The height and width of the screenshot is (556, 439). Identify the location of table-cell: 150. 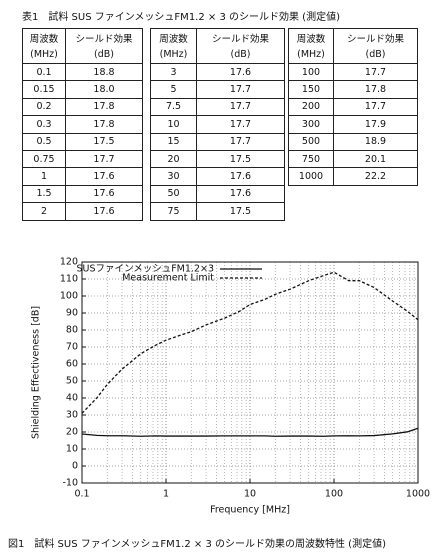
(311, 89).